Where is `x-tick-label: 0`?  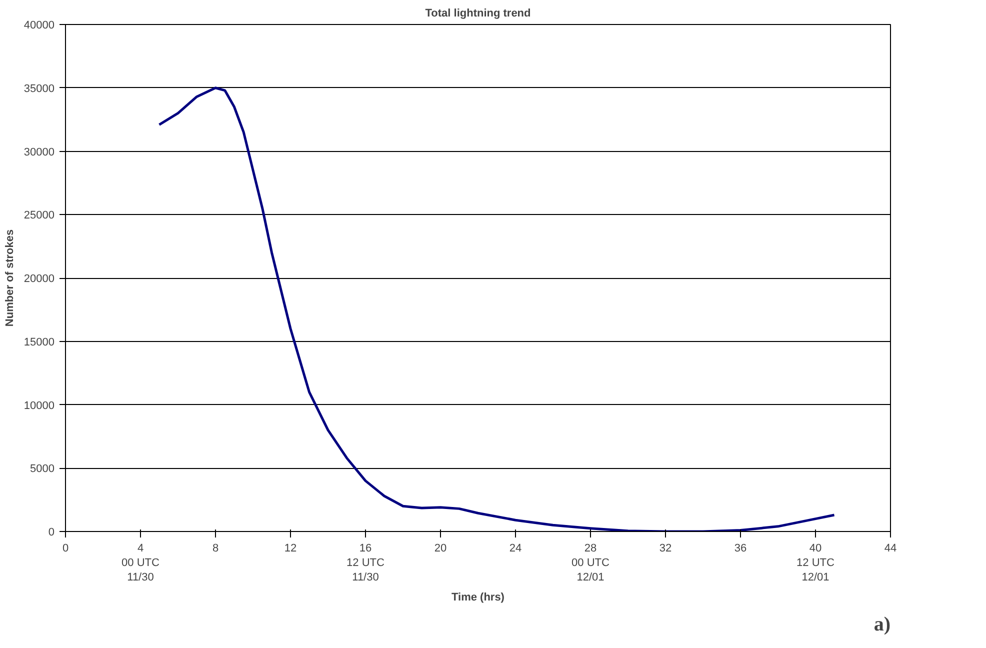
x-tick-label: 0 is located at coordinates (65, 548).